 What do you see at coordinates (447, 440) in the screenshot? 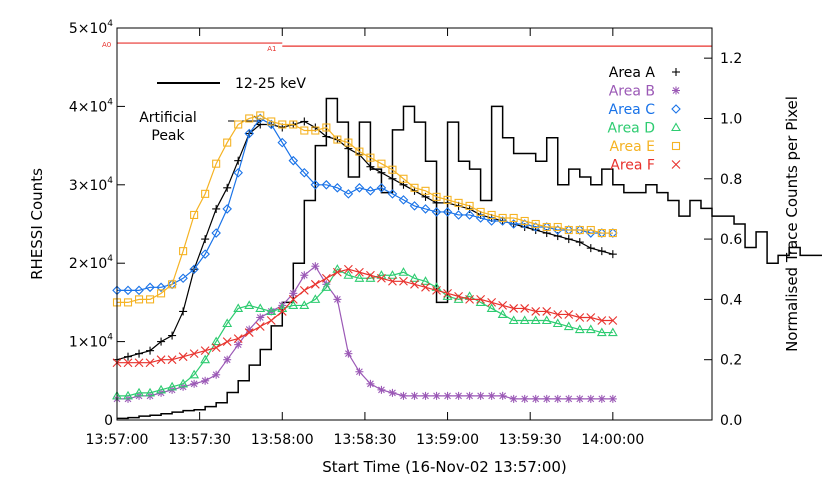
I see `x-tick-label: 13:59:00` at bounding box center [447, 440].